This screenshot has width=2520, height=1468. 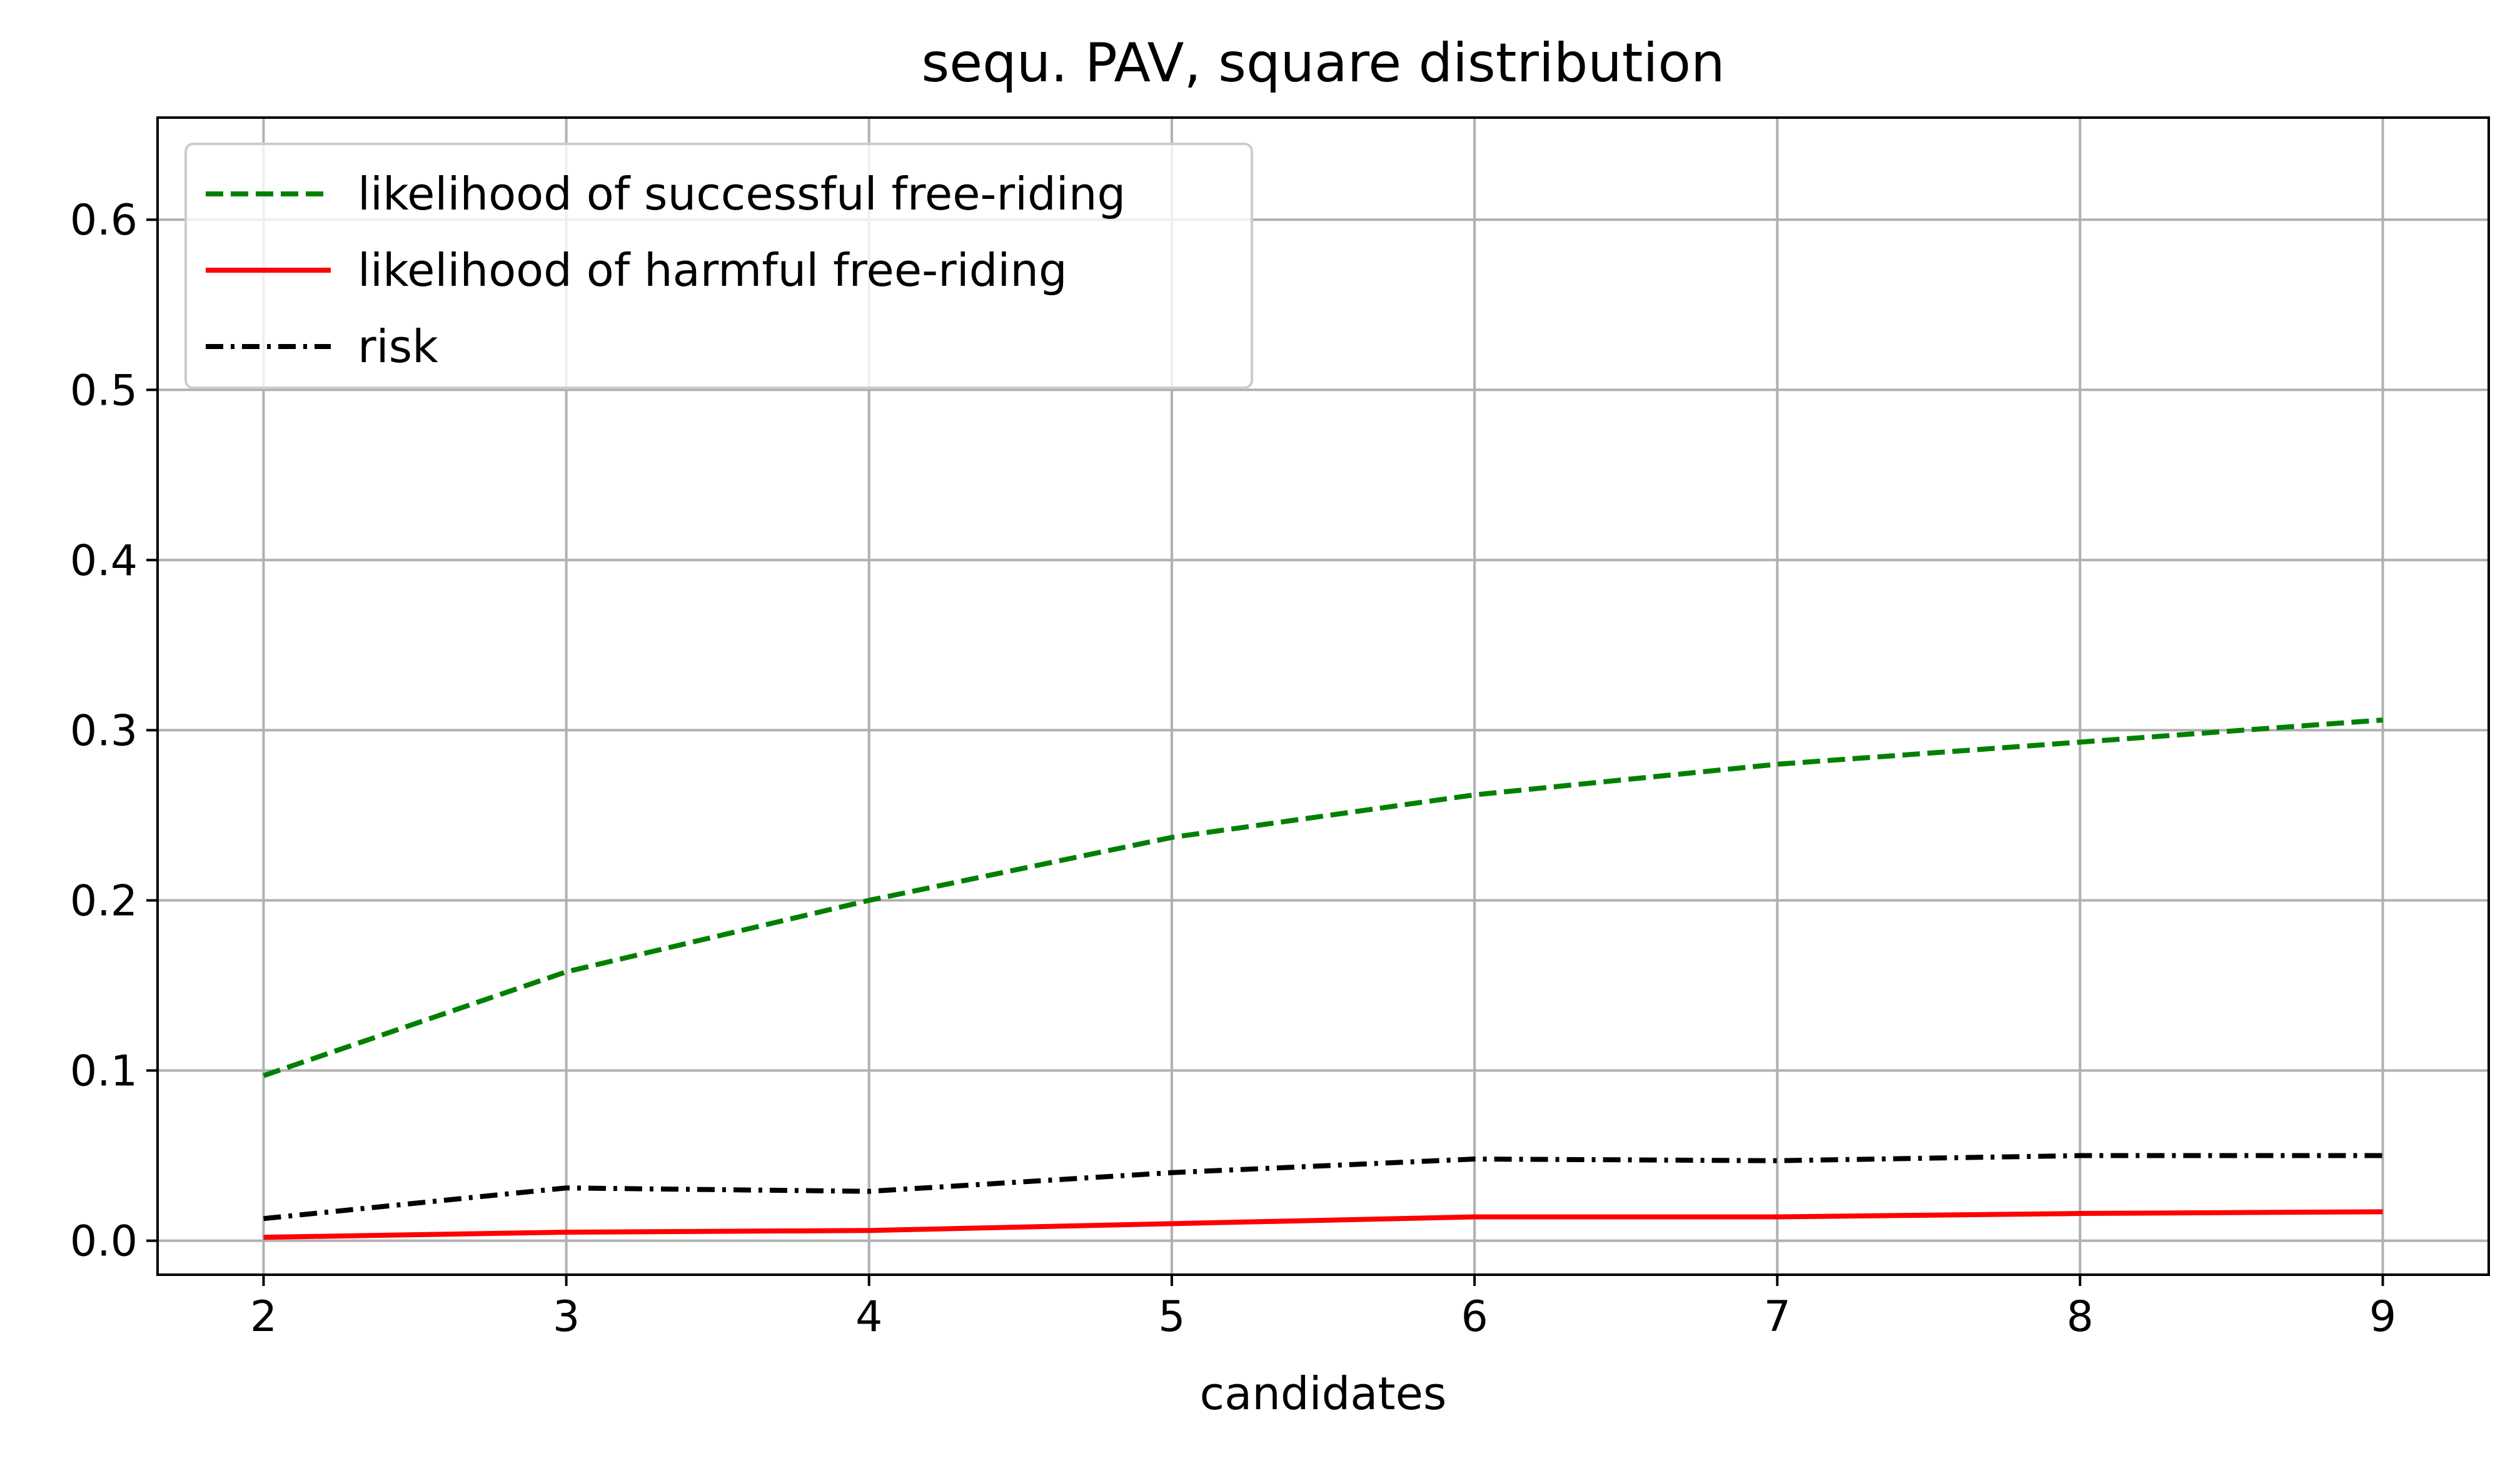 I want to click on y-tick-label: 0.2, so click(x=104, y=901).